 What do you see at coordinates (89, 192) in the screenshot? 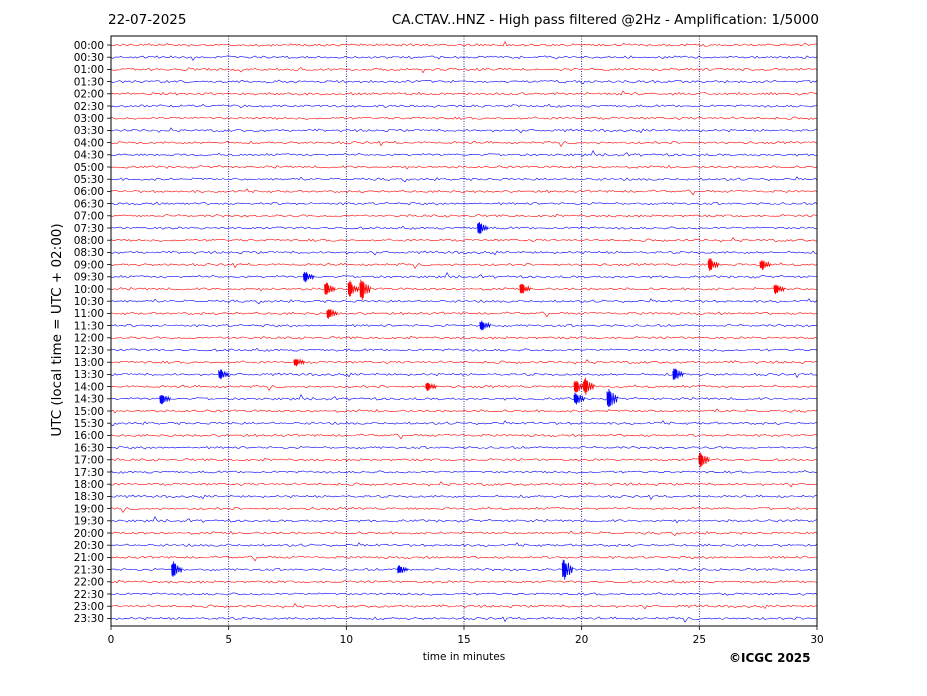
I see `y-tick-label: 06:00` at bounding box center [89, 192].